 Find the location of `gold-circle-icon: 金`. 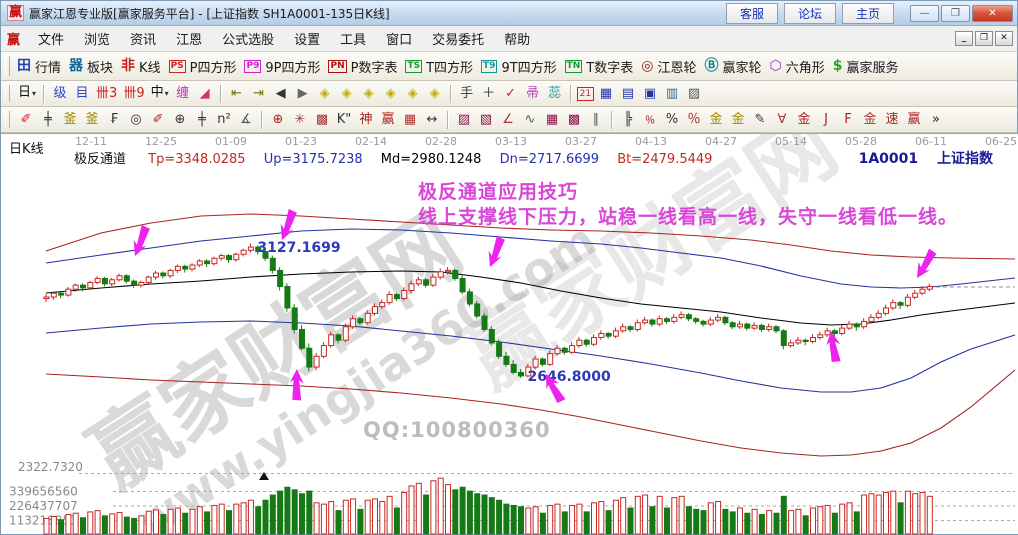

gold-circle-icon: 金 is located at coordinates (716, 119).